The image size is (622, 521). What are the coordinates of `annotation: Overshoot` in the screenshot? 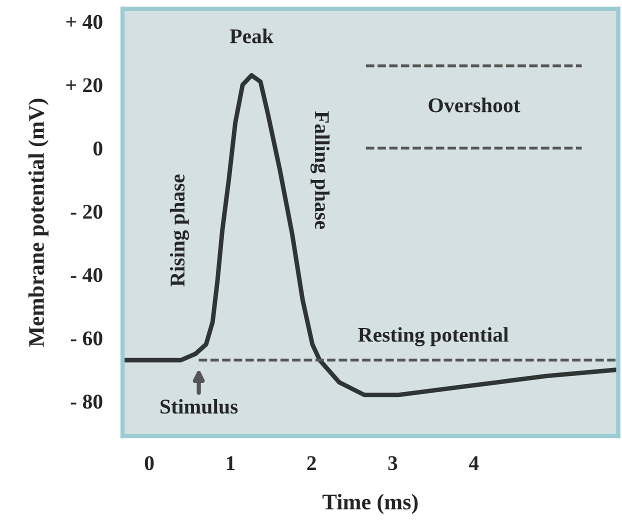 It's located at (474, 105).